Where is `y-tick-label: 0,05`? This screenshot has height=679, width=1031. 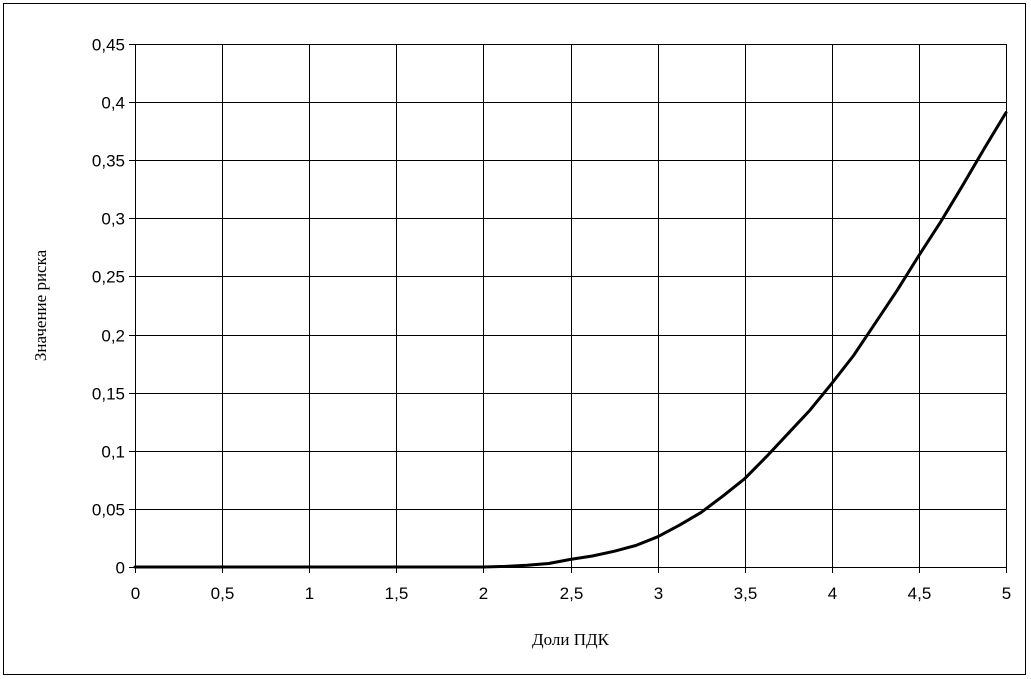
y-tick-label: 0,05 is located at coordinates (108, 510).